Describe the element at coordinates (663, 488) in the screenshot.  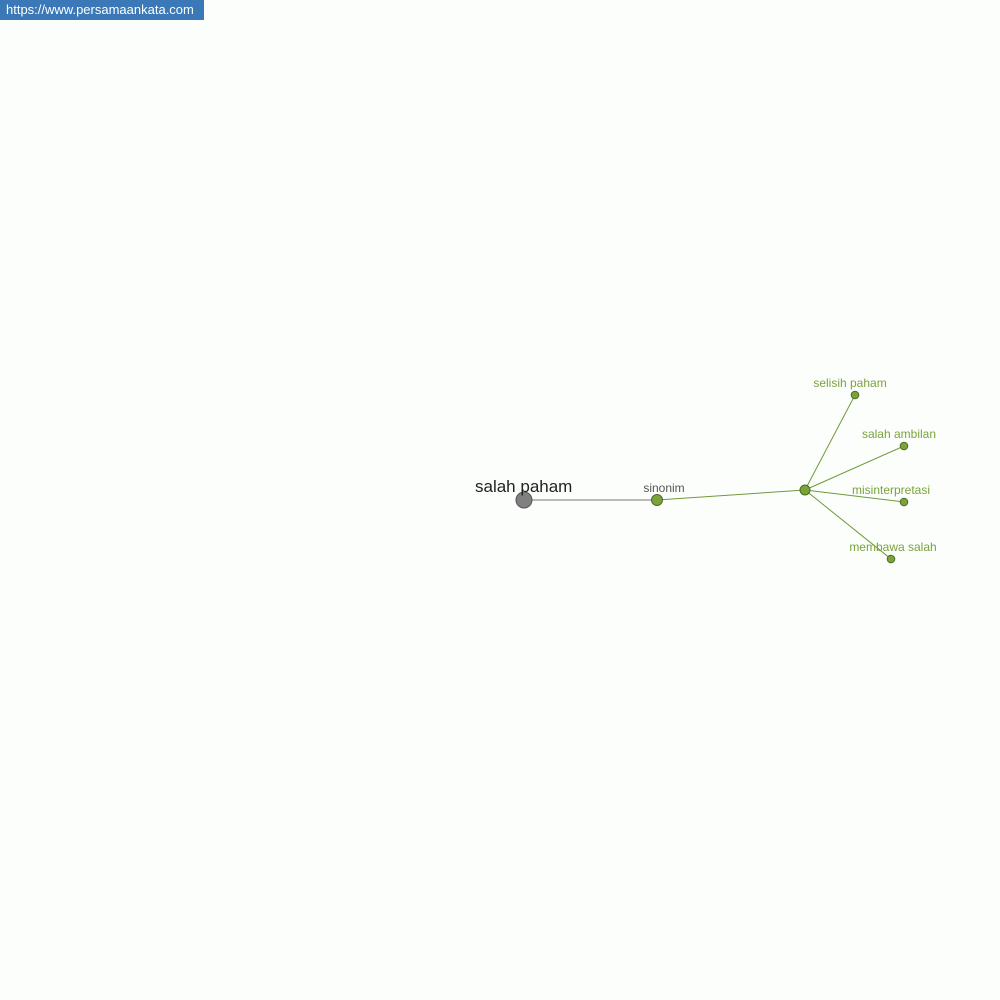
I see `relation-label: sinonim` at that location.